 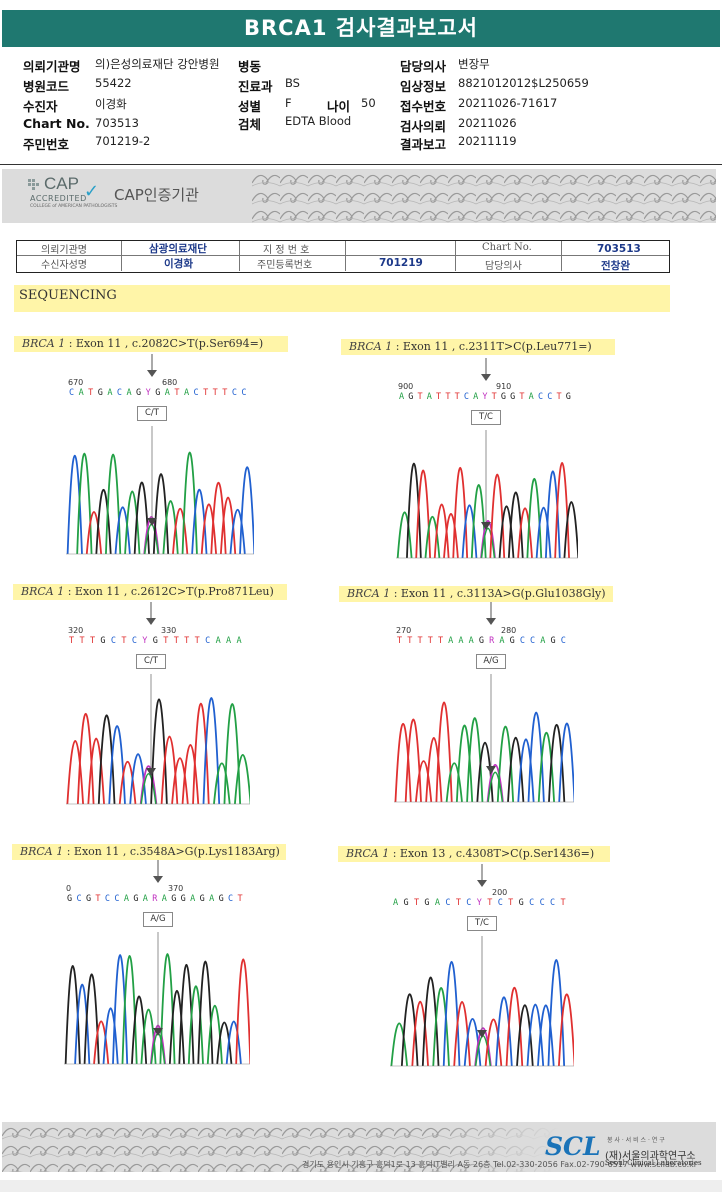 I want to click on record-doctor-value: 전창완, so click(x=615, y=266).